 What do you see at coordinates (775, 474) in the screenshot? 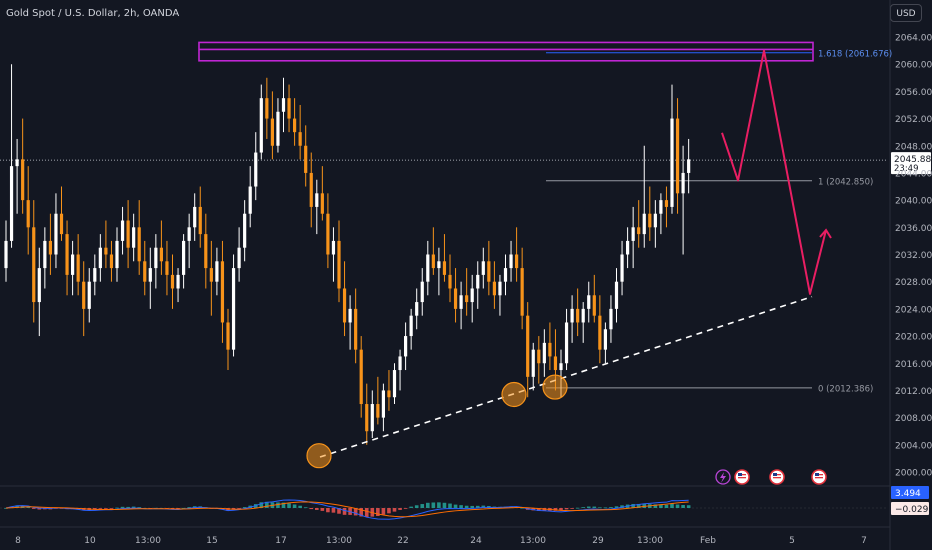
I see `us-flag-canton` at bounding box center [775, 474].